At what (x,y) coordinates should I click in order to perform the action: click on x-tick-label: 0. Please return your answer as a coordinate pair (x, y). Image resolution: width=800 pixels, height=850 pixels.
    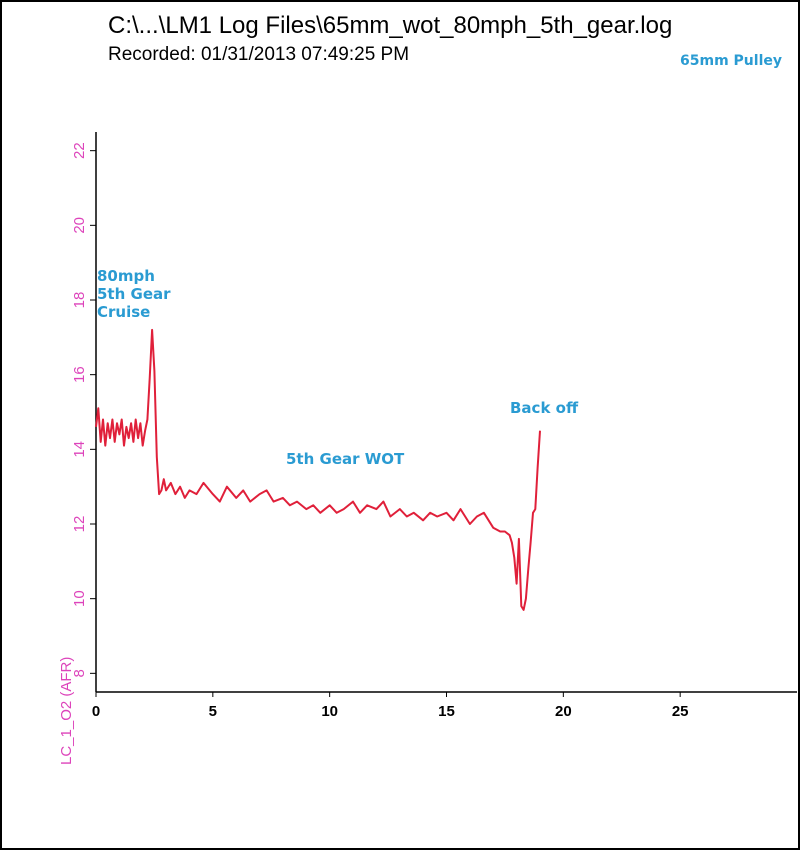
    Looking at the image, I should click on (96, 711).